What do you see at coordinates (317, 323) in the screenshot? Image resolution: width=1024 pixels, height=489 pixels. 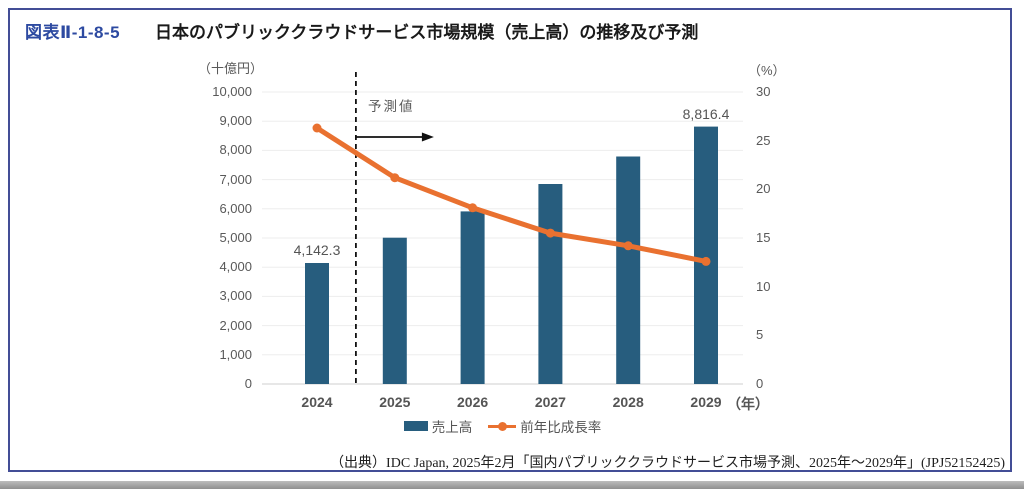 I see `bar-2024` at bounding box center [317, 323].